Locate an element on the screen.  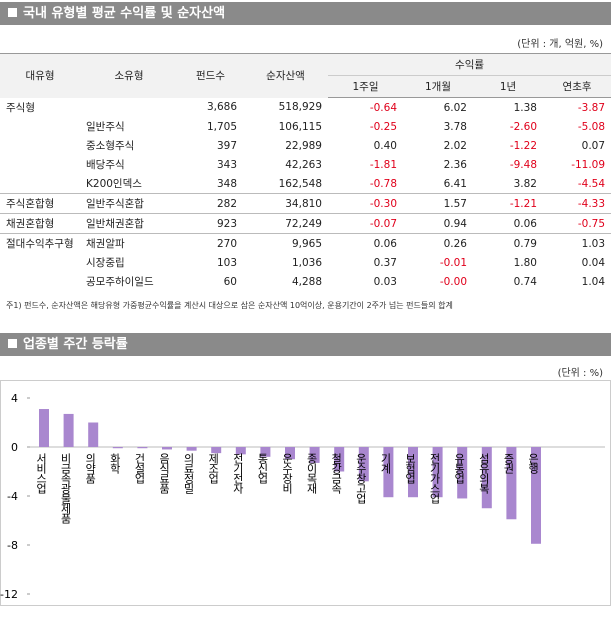
cell: 1.57 is located at coordinates (438, 203).